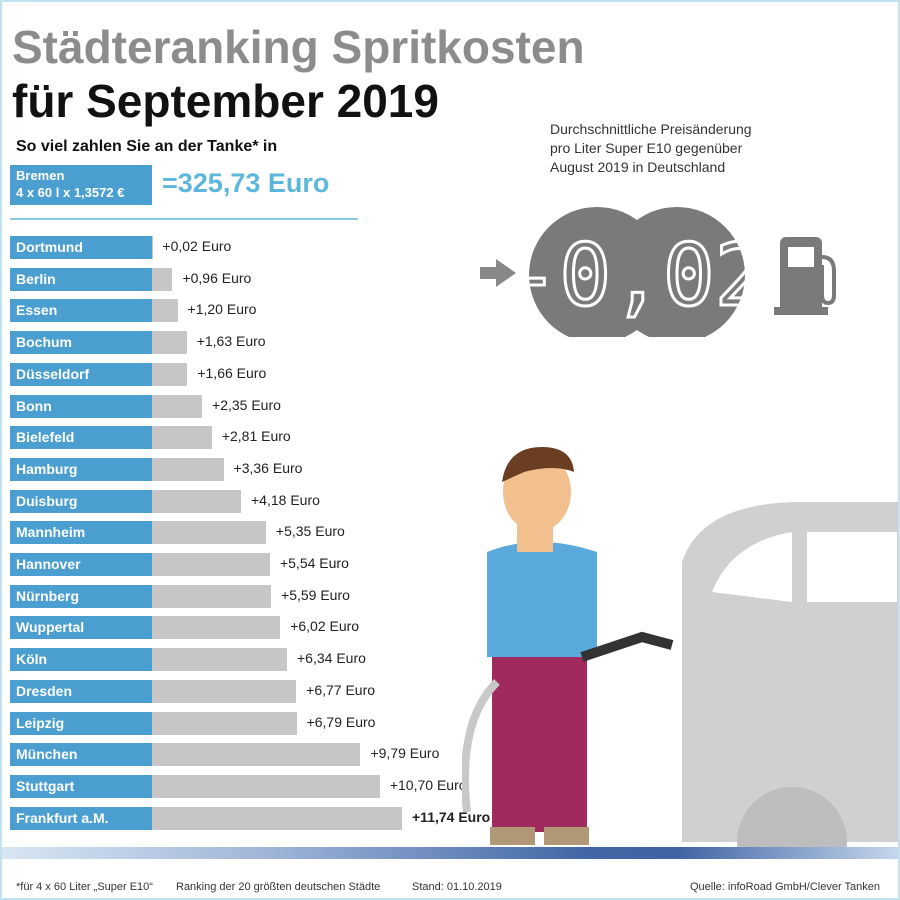 This screenshot has height=900, width=900. Describe the element at coordinates (222, 309) in the screenshot. I see `bar-value-label: +1,20 Euro` at that location.